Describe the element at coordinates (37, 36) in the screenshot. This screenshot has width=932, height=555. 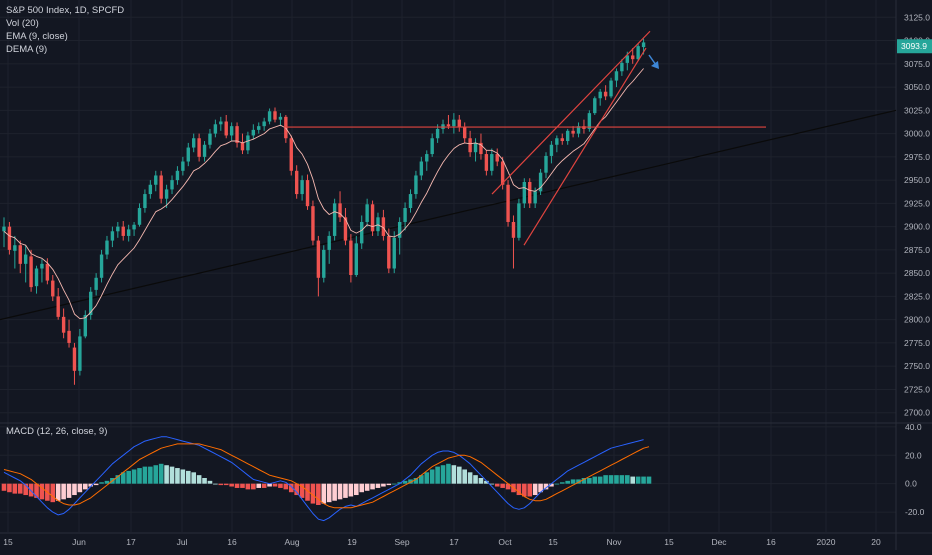
I see `legend-ema: EMA (9, close)` at that location.